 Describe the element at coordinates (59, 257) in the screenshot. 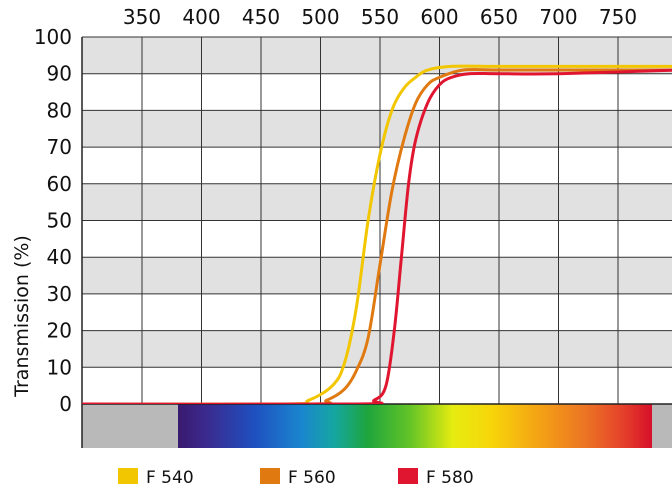

I see `y-tick-label: 40` at that location.